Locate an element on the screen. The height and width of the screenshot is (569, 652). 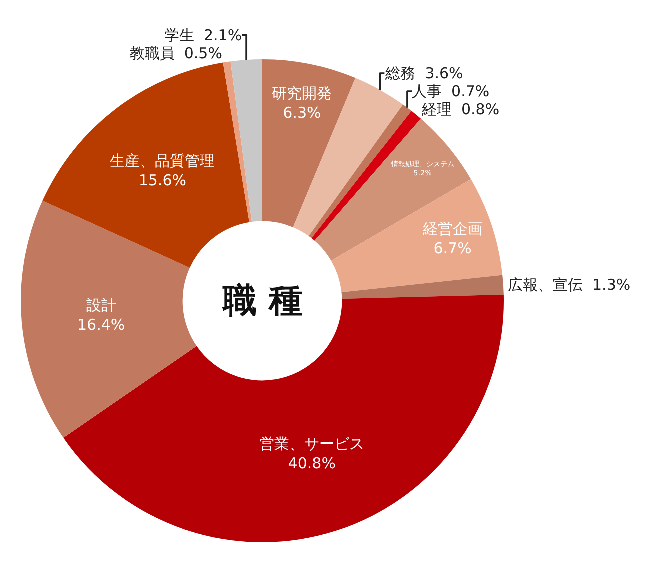
slice-label: 営業、サービス is located at coordinates (312, 443).